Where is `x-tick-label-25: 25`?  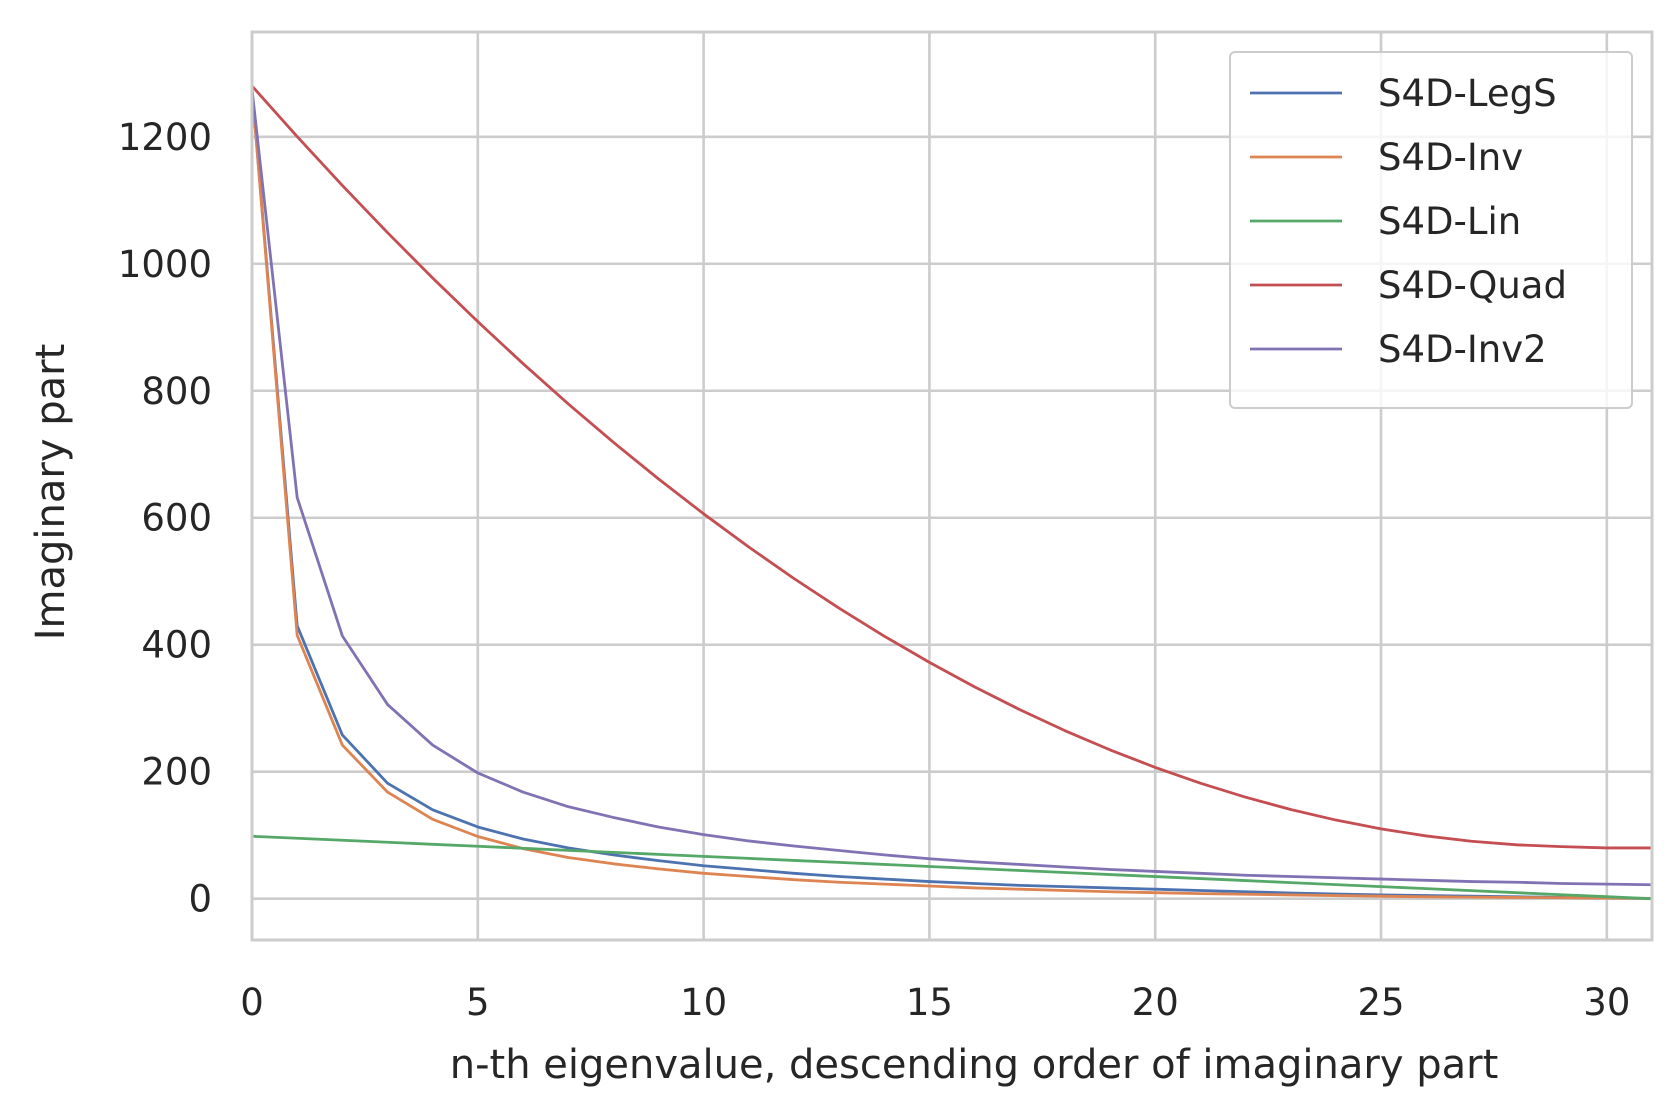
x-tick-label-25: 25 is located at coordinates (1380, 1002).